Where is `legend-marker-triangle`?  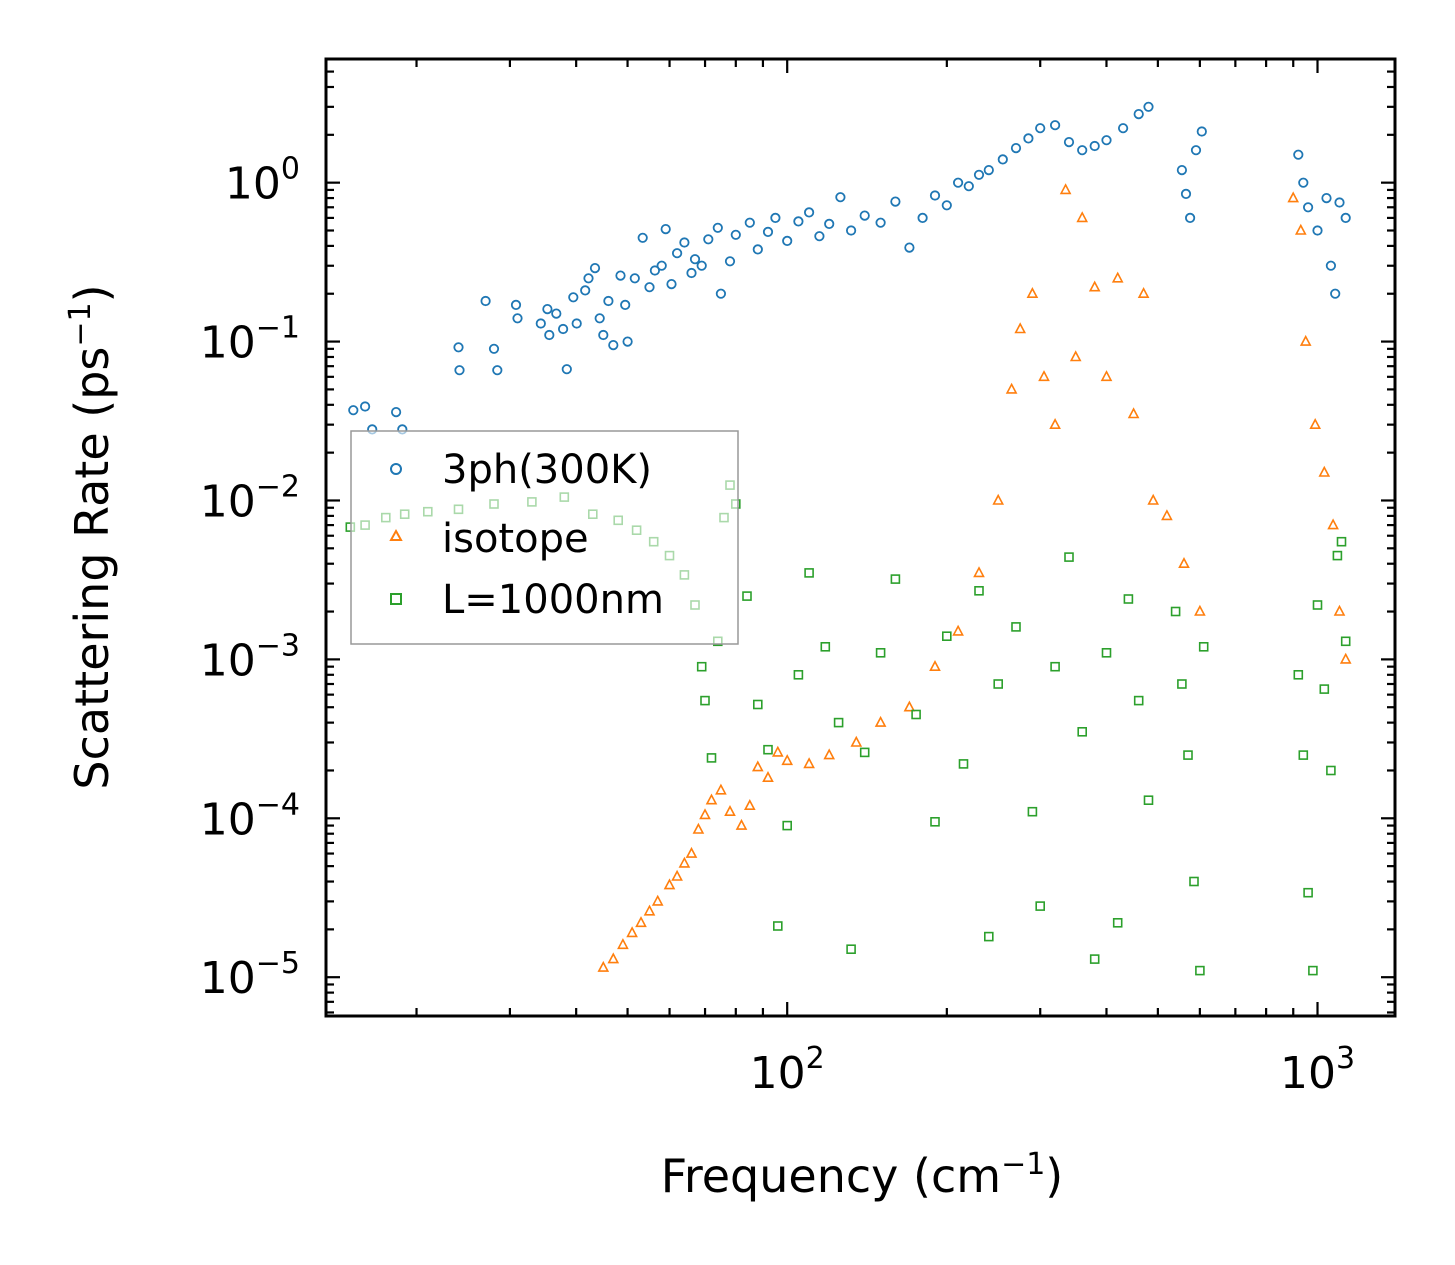
legend-marker-triangle is located at coordinates (396, 534).